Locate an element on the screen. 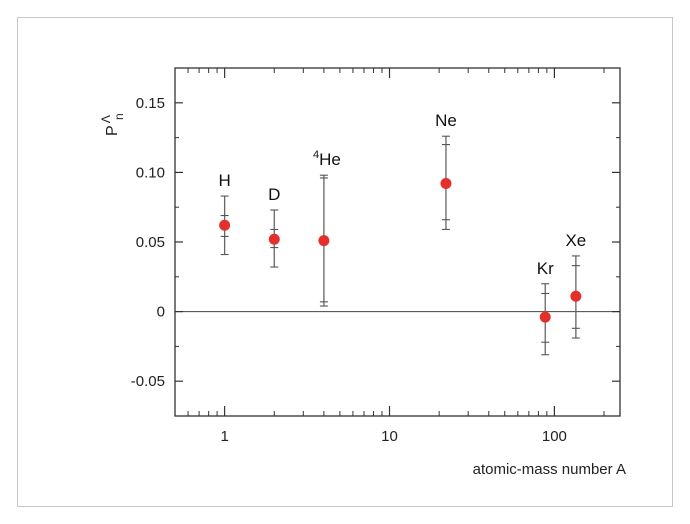 The height and width of the screenshot is (524, 690). x-tick-label: 1 is located at coordinates (224, 436).